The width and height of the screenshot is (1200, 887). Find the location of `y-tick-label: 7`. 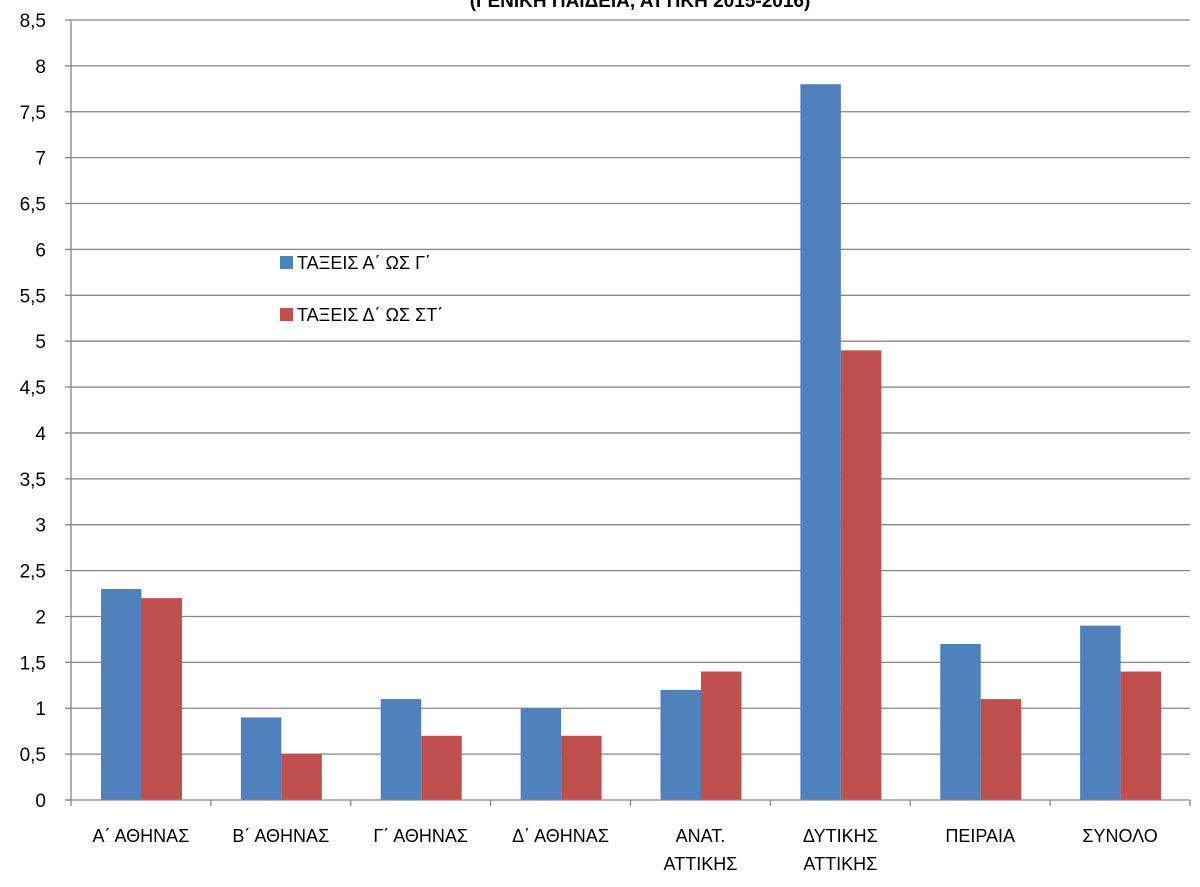

y-tick-label: 7 is located at coordinates (40, 159).